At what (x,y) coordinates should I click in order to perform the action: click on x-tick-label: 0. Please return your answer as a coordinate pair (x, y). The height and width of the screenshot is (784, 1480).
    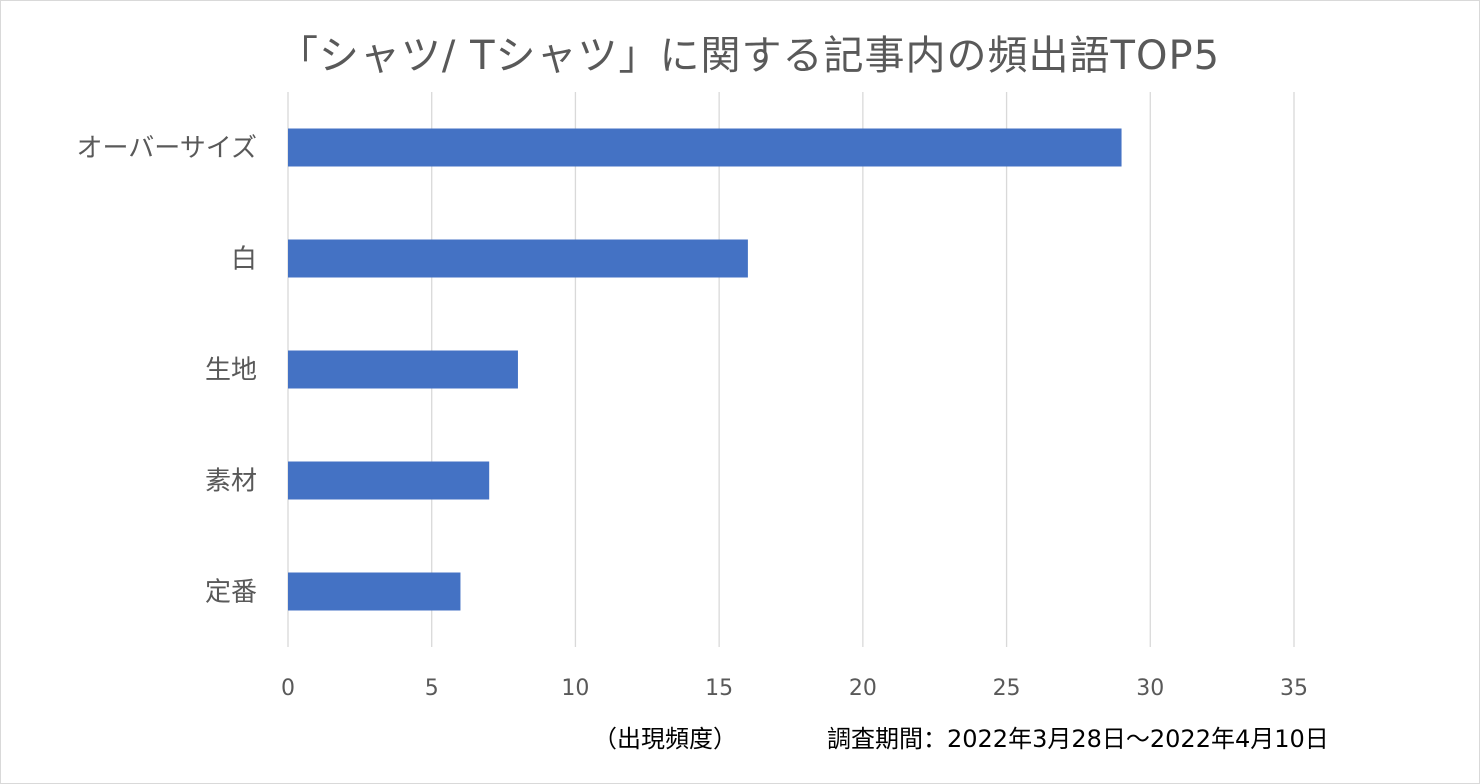
    Looking at the image, I should click on (288, 688).